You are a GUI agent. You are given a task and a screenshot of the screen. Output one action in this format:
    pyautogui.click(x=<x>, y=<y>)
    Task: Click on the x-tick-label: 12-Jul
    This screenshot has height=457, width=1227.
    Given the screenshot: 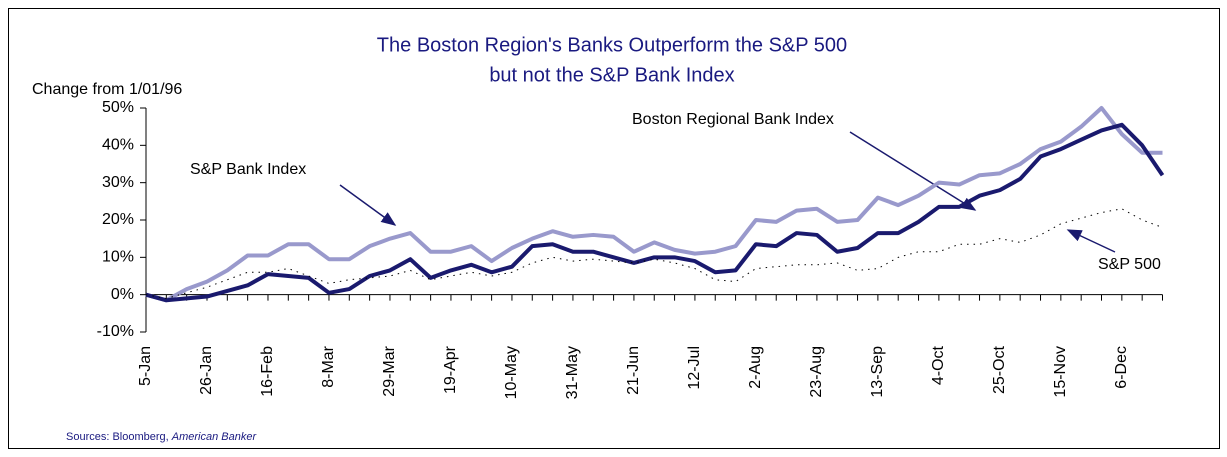 What is the action you would take?
    pyautogui.click(x=694, y=368)
    